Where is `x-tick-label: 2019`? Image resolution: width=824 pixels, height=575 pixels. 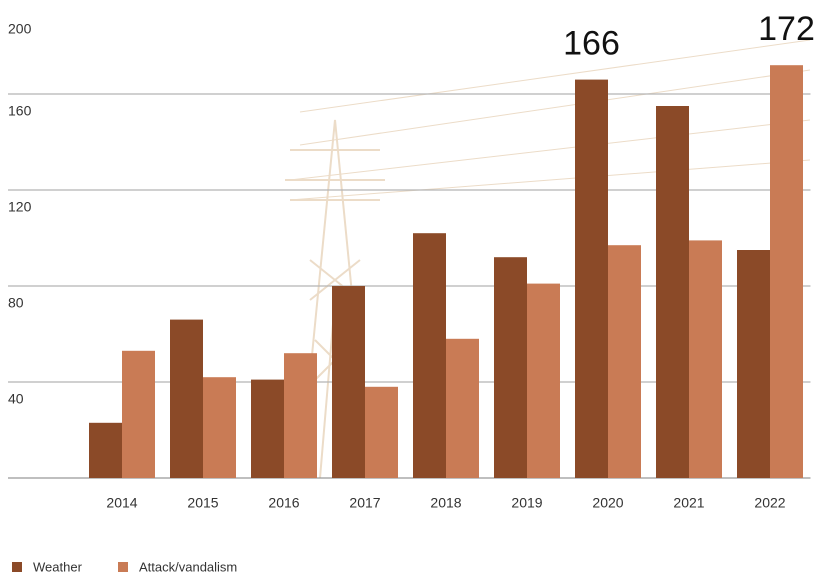 x-tick-label: 2019 is located at coordinates (526, 503).